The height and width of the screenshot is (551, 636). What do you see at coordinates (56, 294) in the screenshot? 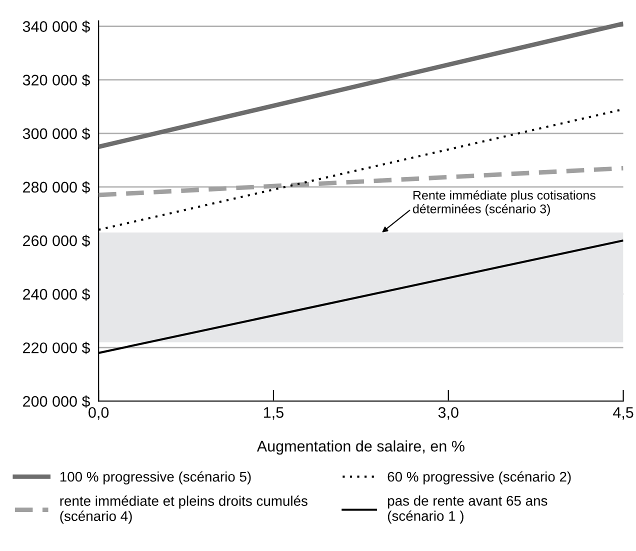
I see `y-tick-label: 240 000 $` at bounding box center [56, 294].